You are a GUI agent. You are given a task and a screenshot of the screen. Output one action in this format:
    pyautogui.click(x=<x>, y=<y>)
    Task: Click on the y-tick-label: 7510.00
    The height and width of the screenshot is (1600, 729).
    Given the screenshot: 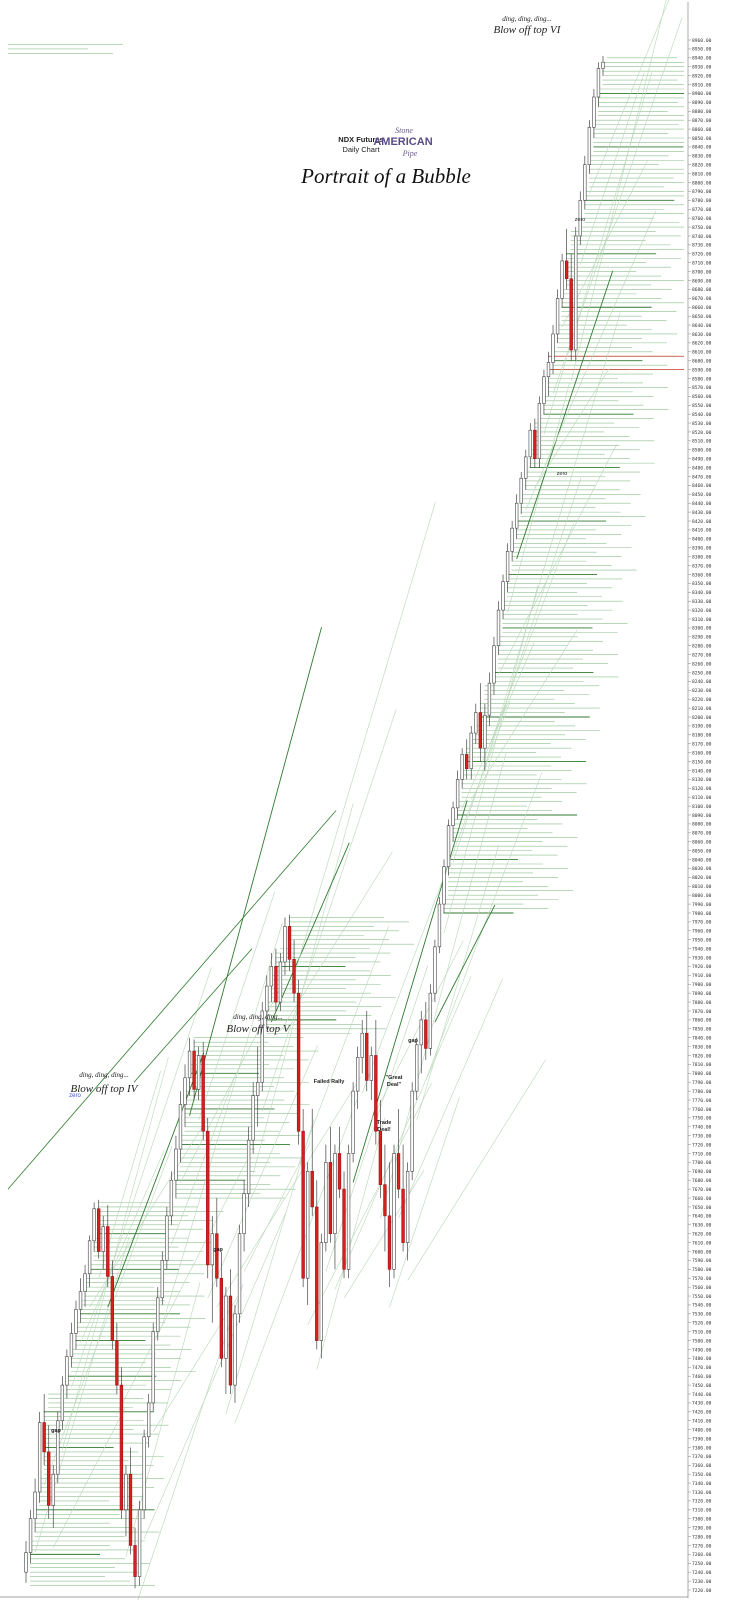 What is the action you would take?
    pyautogui.click(x=702, y=1332)
    